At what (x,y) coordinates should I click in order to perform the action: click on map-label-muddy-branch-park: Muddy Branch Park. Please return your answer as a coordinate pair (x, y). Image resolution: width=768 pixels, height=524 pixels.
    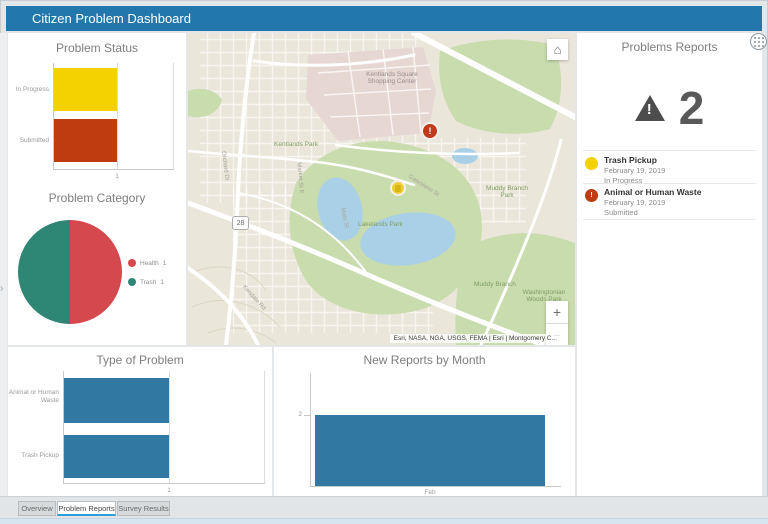
    Looking at the image, I should click on (507, 192).